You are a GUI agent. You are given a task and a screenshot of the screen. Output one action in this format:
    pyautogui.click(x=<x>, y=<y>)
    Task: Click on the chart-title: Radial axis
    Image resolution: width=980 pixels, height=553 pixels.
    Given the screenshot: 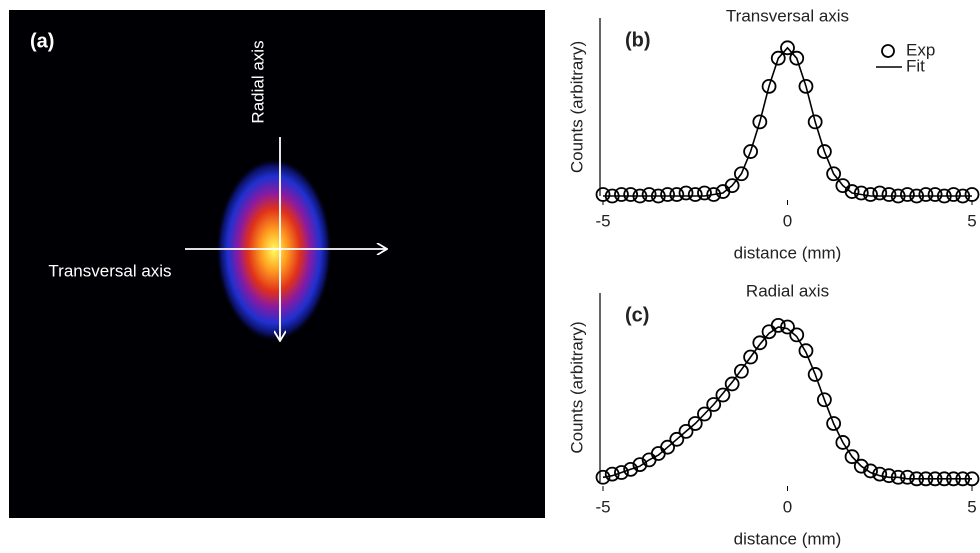 What is the action you would take?
    pyautogui.click(x=787, y=290)
    